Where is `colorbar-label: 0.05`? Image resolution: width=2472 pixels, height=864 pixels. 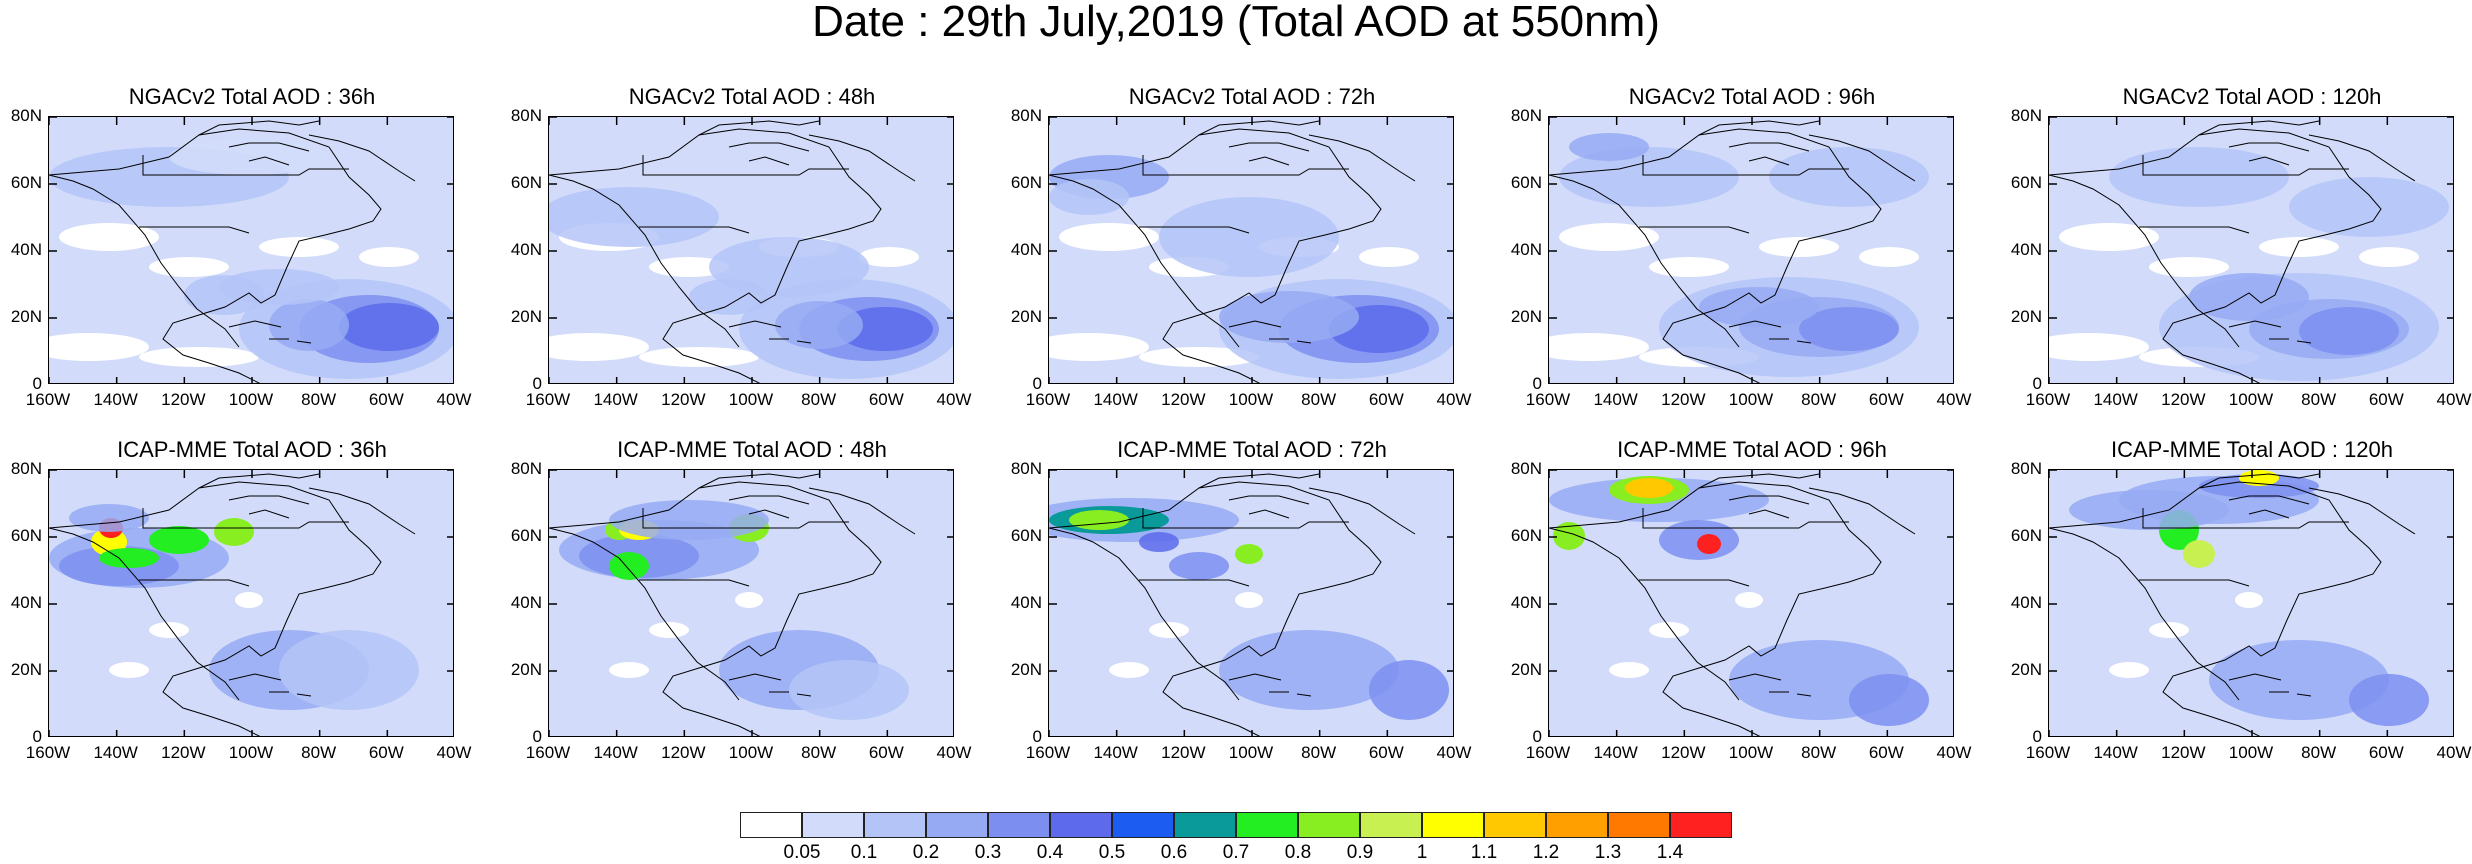 colorbar-label: 0.05 is located at coordinates (802, 852).